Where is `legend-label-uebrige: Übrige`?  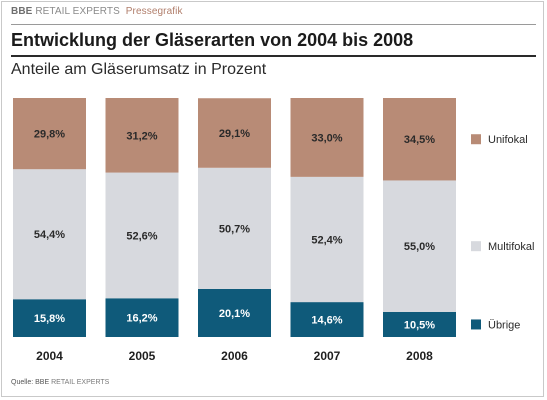
legend-label-uebrige: Übrige is located at coordinates (504, 325).